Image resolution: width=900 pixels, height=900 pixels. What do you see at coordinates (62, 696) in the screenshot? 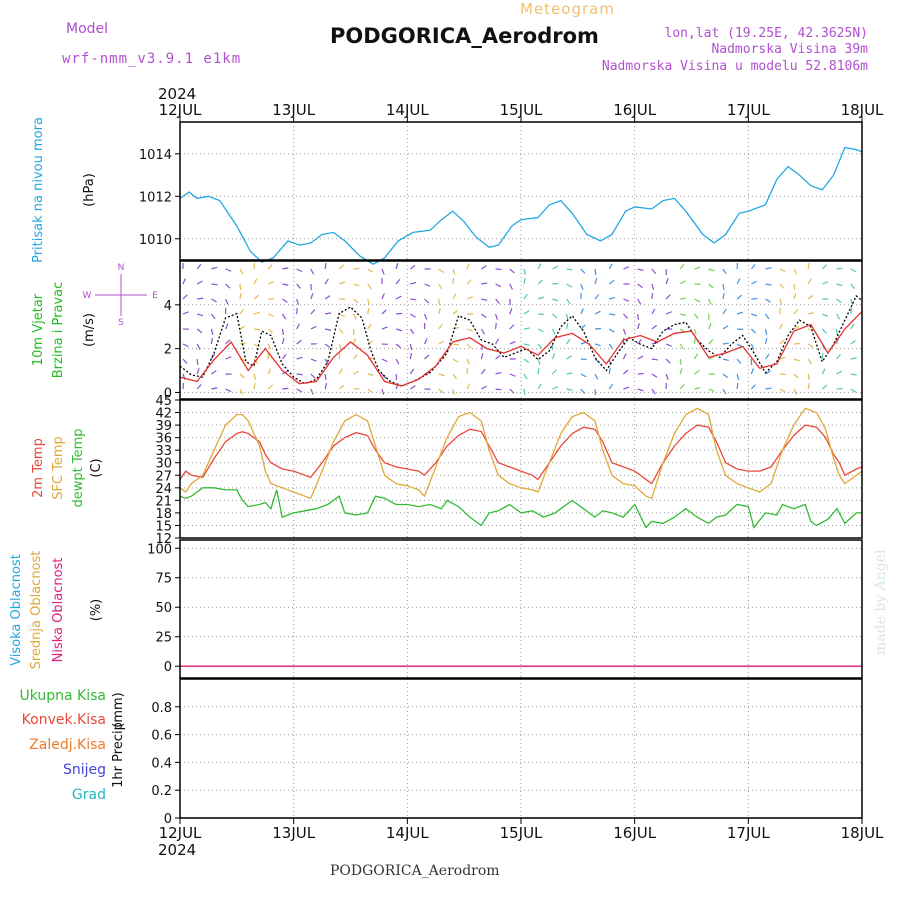
I see `legend-ukupna: Ukupna Kisa` at bounding box center [62, 696].